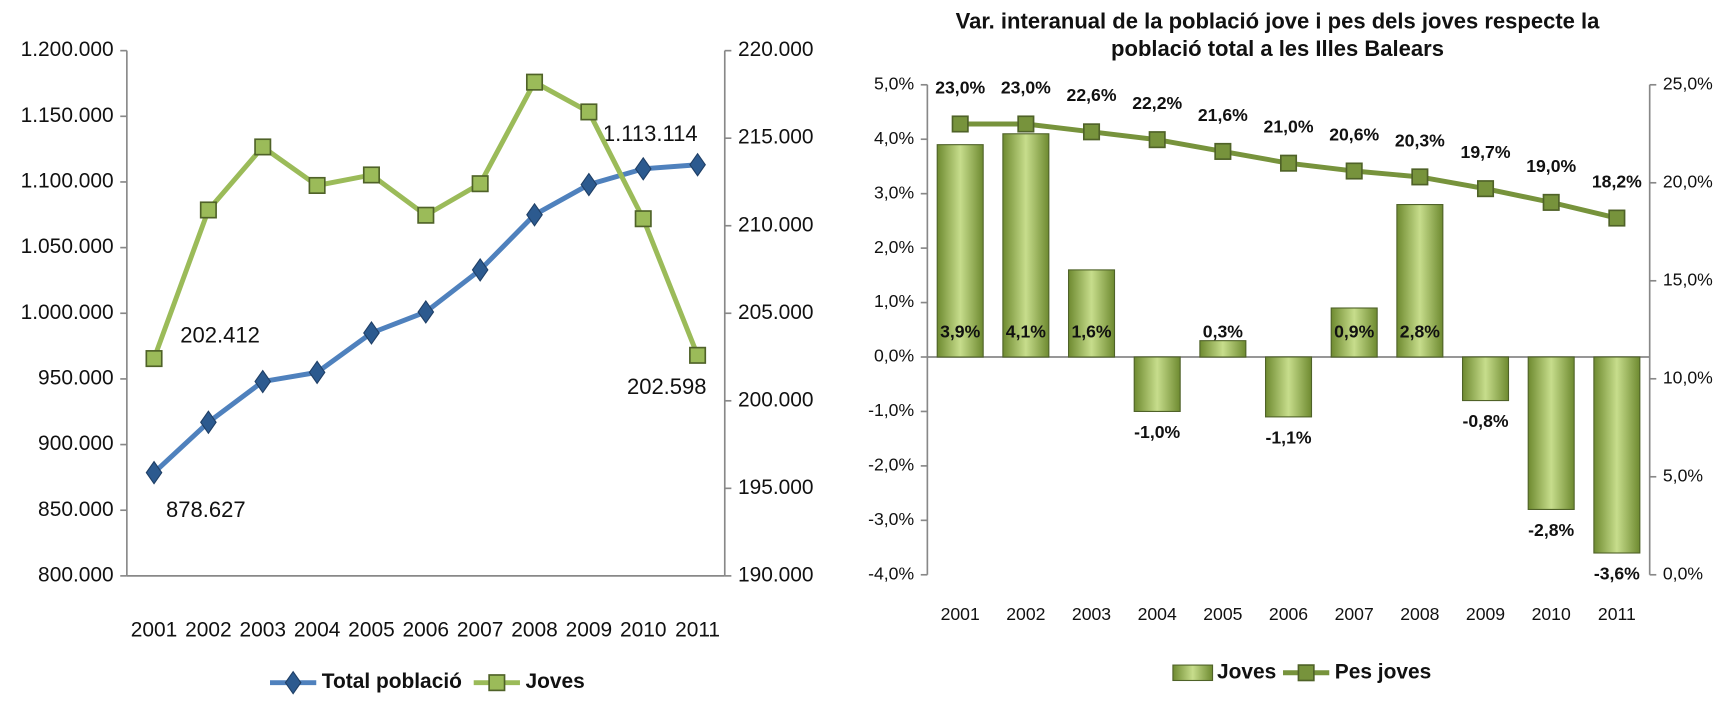  Describe the element at coordinates (1617, 574) in the screenshot. I see `data-label: -3,6%` at that location.